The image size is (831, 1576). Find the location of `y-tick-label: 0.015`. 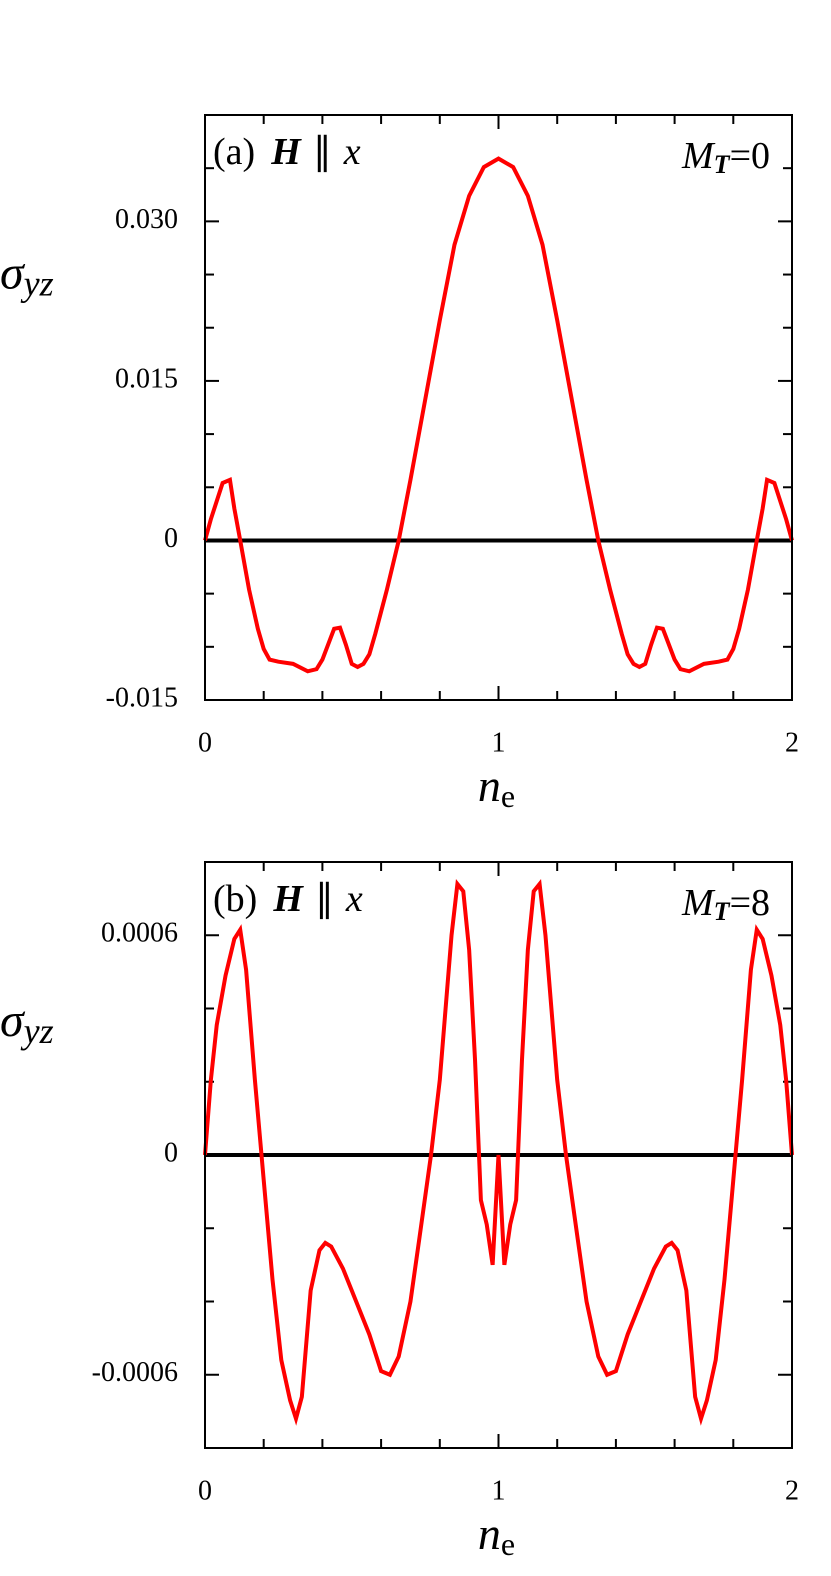

y-tick-label: 0.015 is located at coordinates (146, 378).